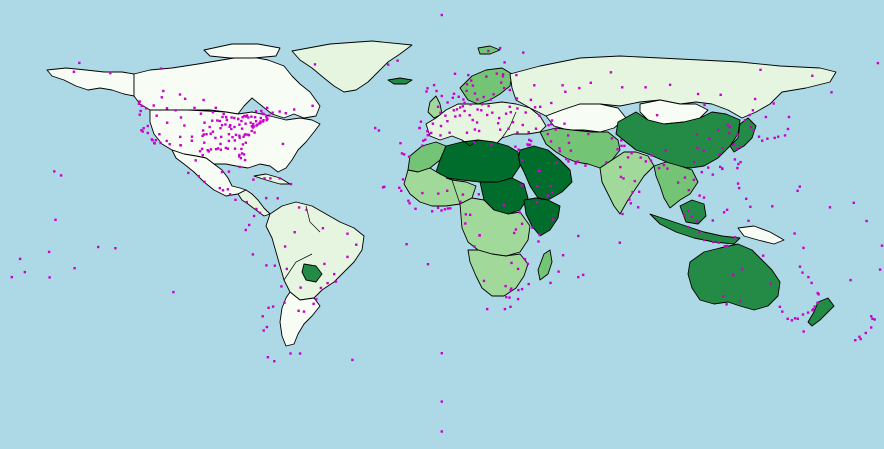 This screenshot has height=449, width=884. I want to click on region-canada-arctic, so click(242, 51).